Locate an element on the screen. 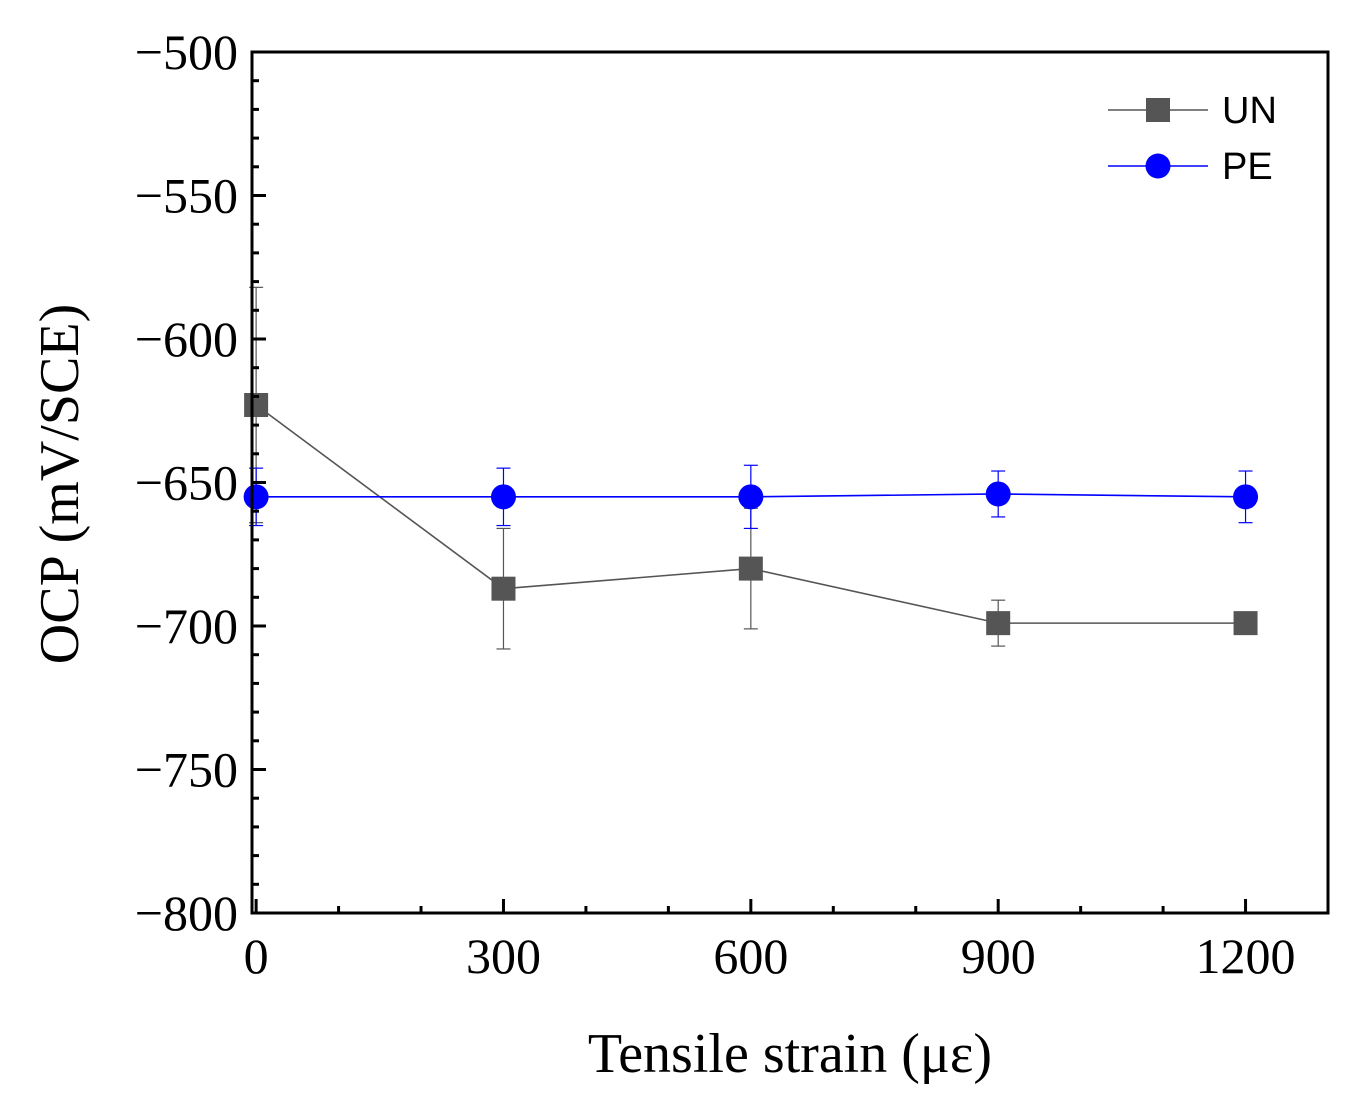  y-tick-label: −750 is located at coordinates (186, 770).